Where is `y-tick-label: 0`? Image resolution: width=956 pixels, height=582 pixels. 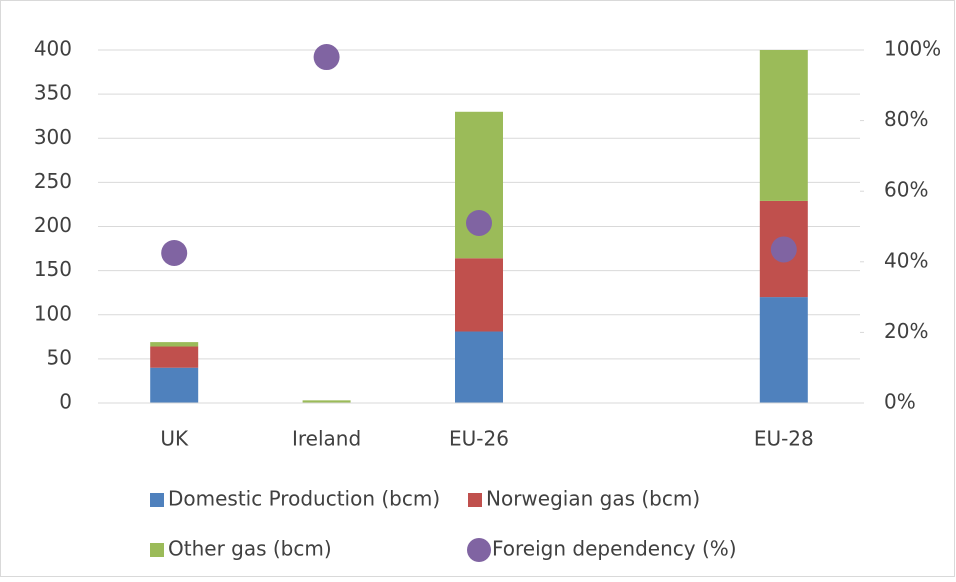
y-tick-label: 0 is located at coordinates (65, 402).